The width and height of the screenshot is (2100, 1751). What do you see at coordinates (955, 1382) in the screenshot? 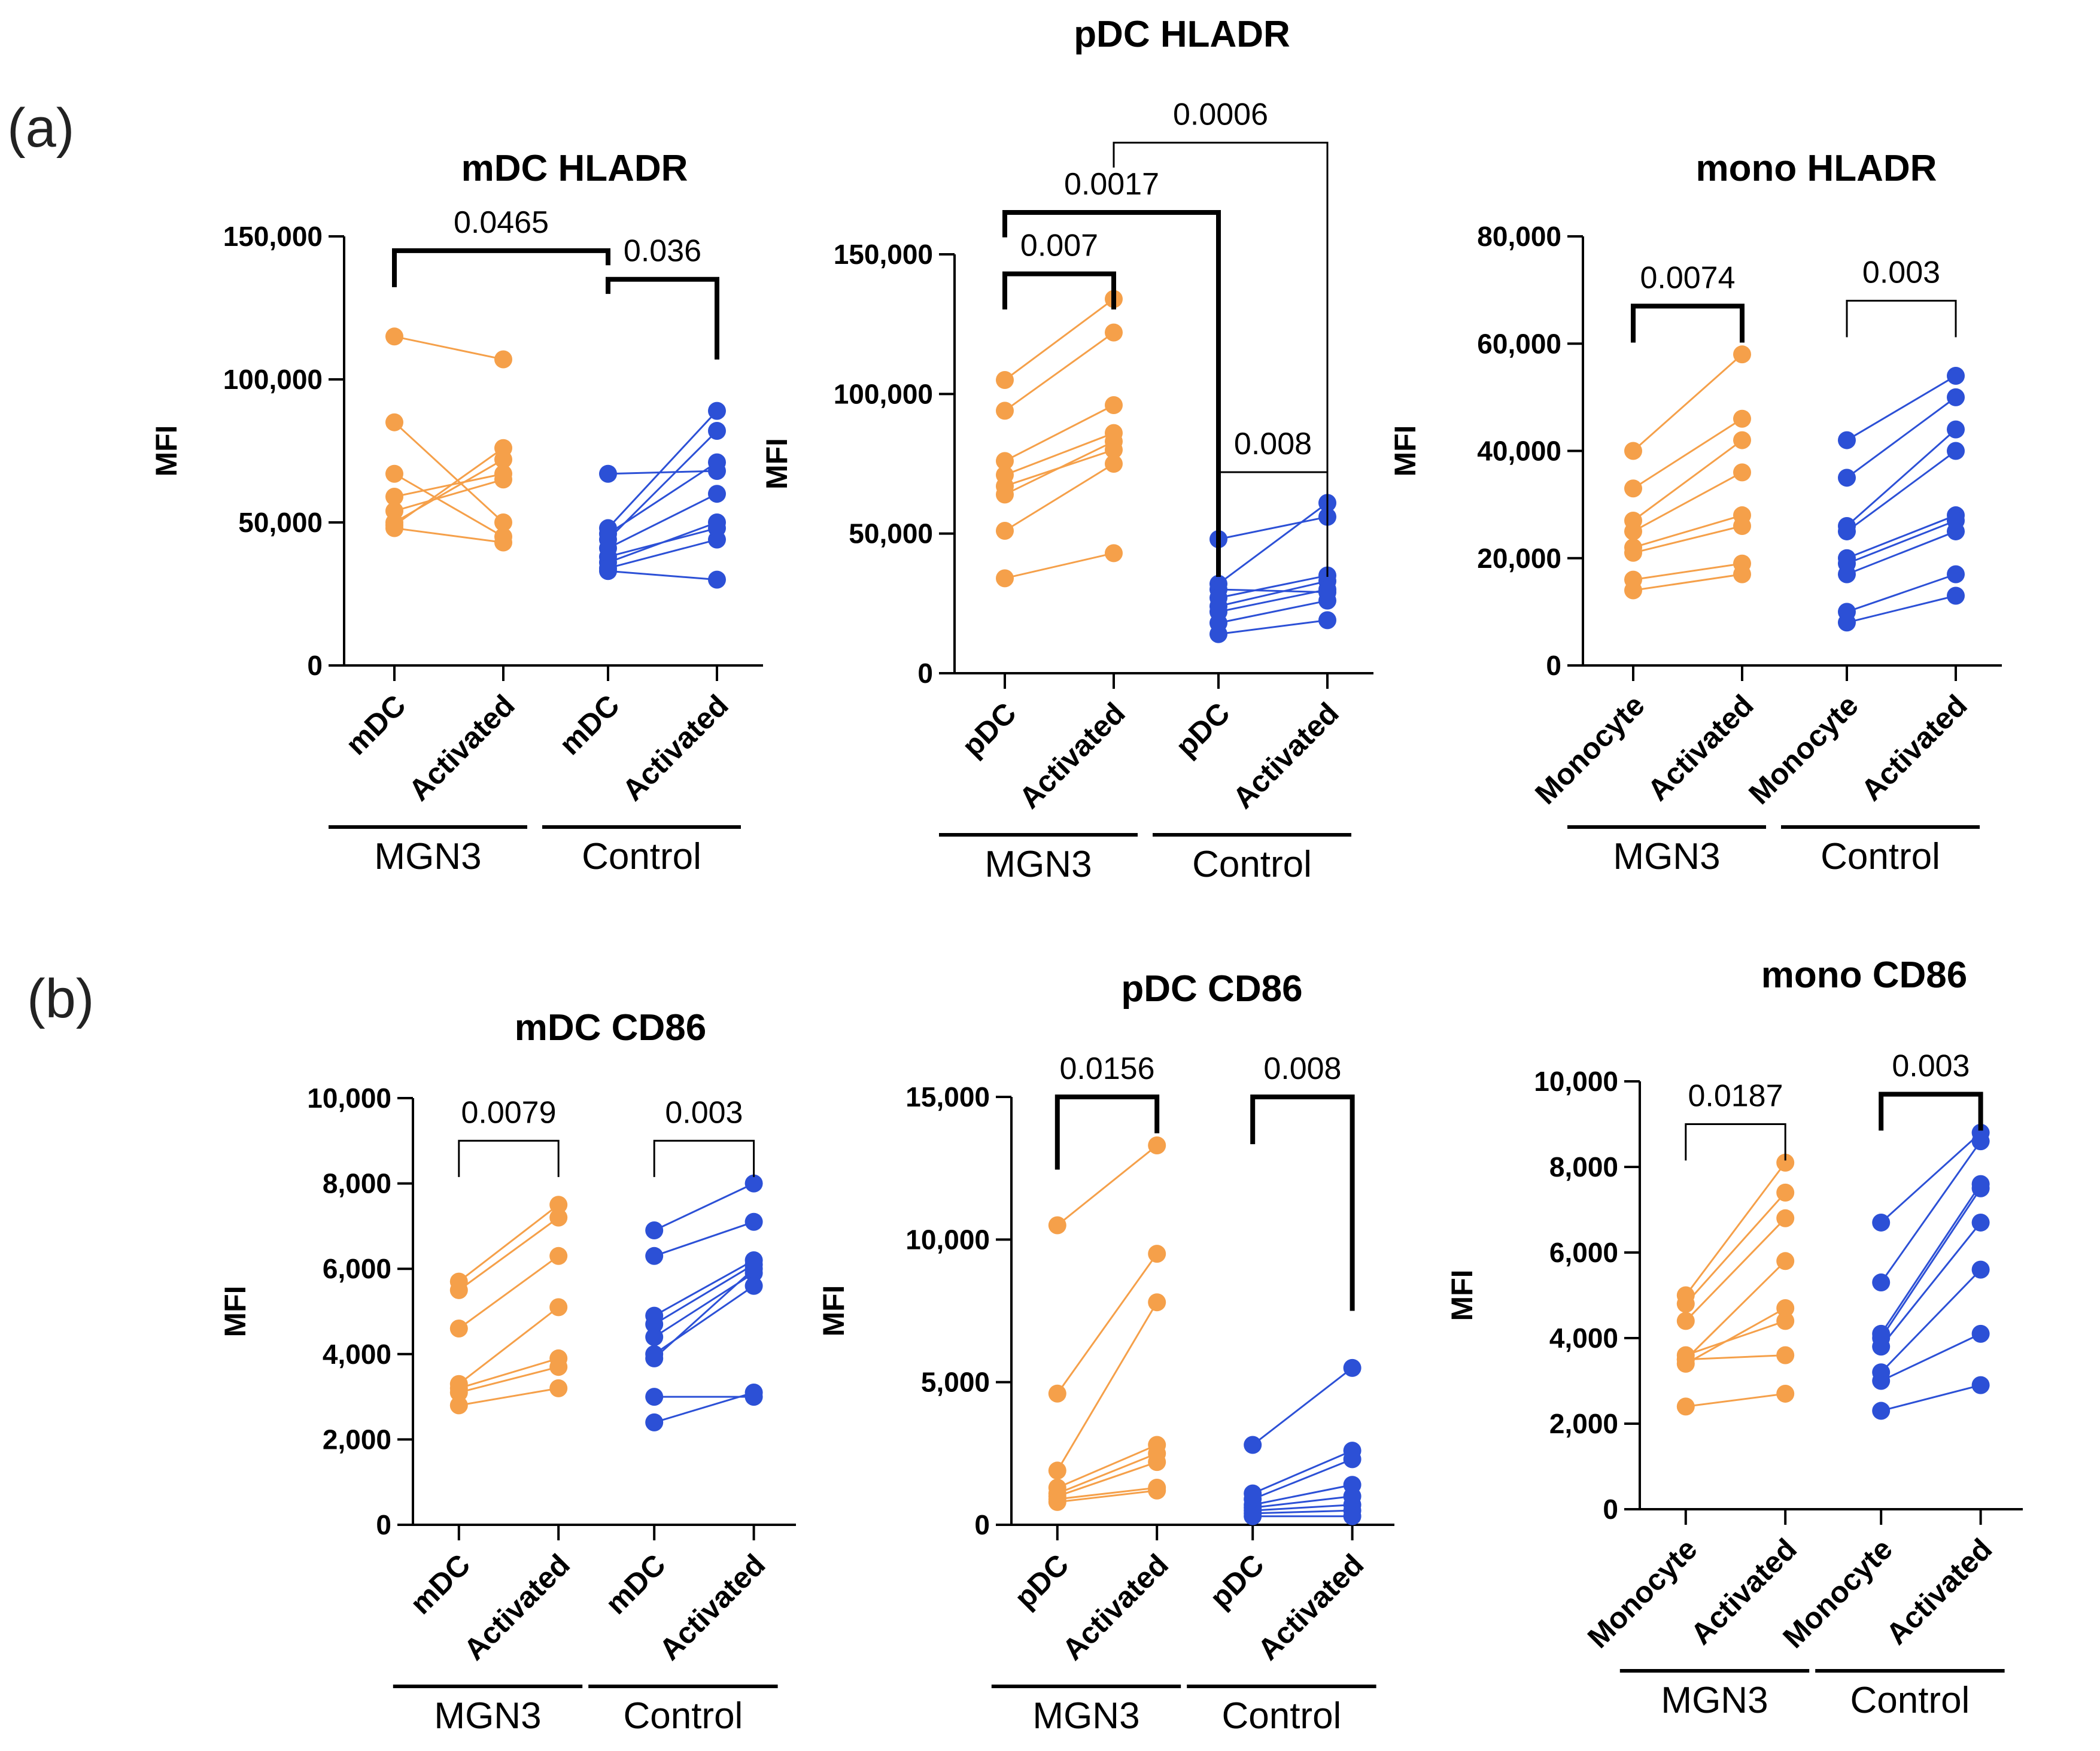
I see `y-tick-label: 5,000` at bounding box center [955, 1382].